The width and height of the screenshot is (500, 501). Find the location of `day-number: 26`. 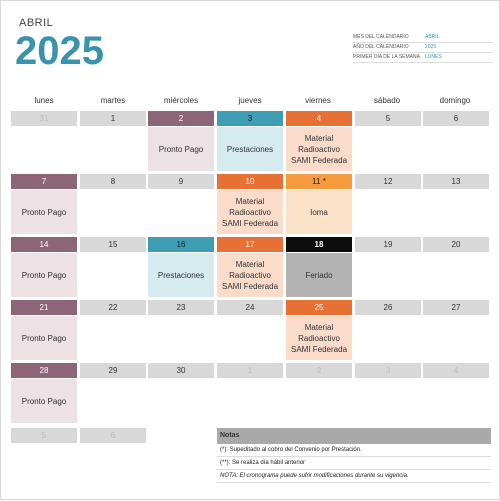

day-number: 26 is located at coordinates (388, 307).